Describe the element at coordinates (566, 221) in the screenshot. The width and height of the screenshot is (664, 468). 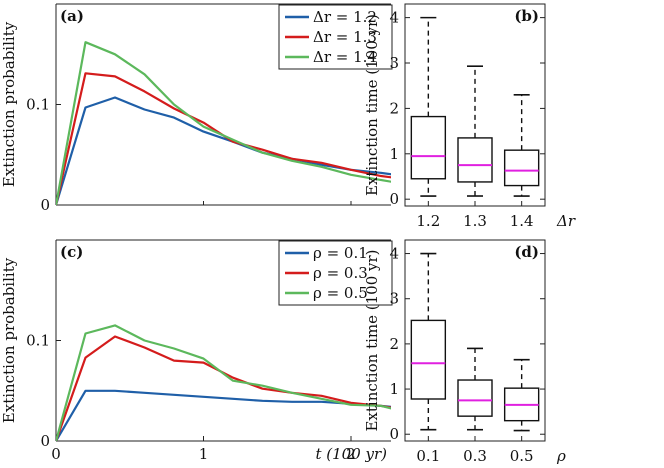
I see `x-axis-label: Δr` at that location.